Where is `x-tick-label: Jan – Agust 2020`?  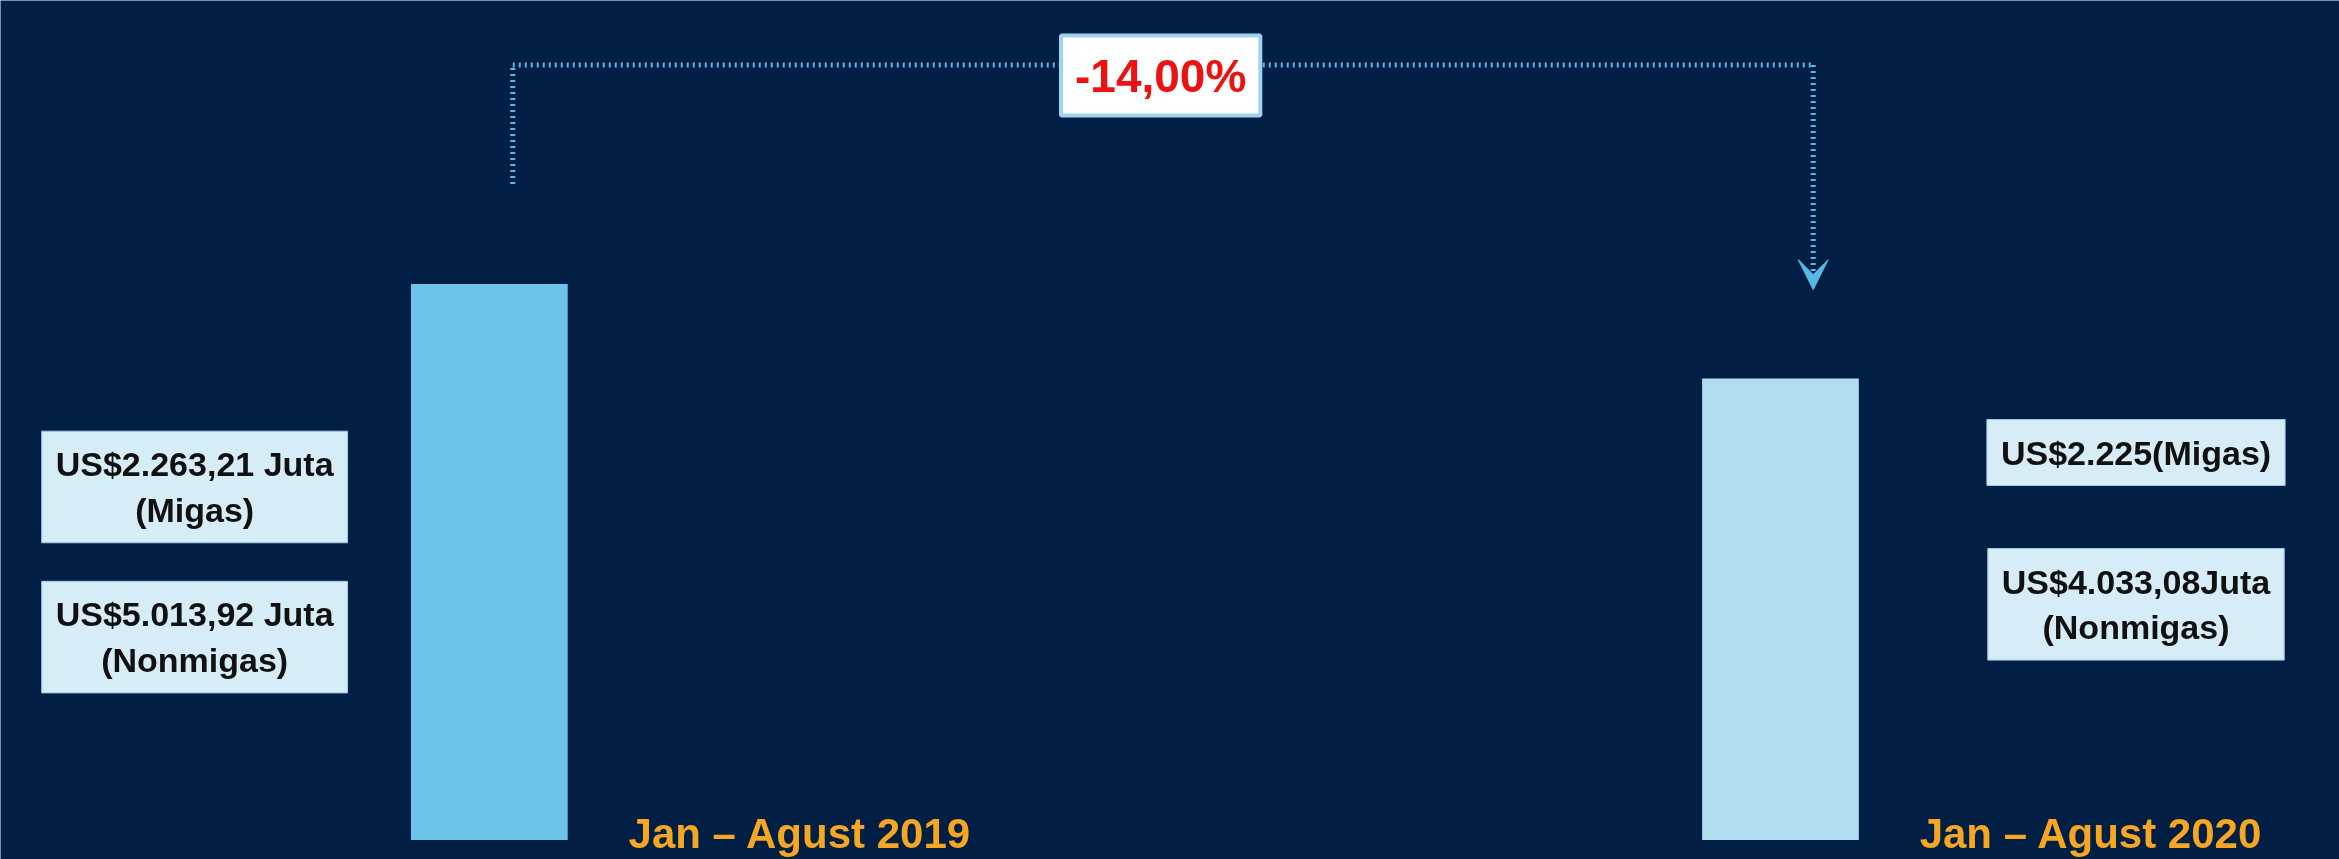
x-tick-label: Jan – Agust 2020 is located at coordinates (2090, 833).